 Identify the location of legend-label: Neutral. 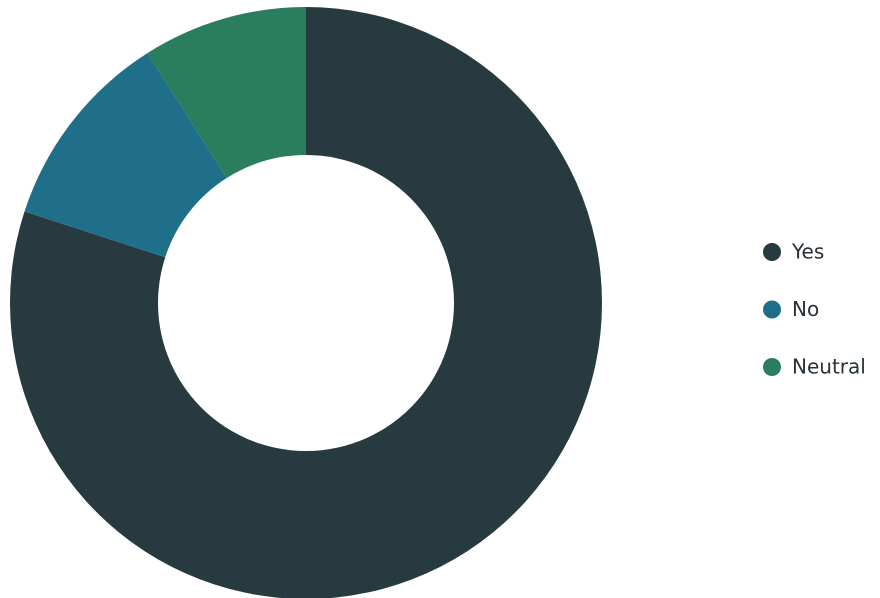
(829, 367).